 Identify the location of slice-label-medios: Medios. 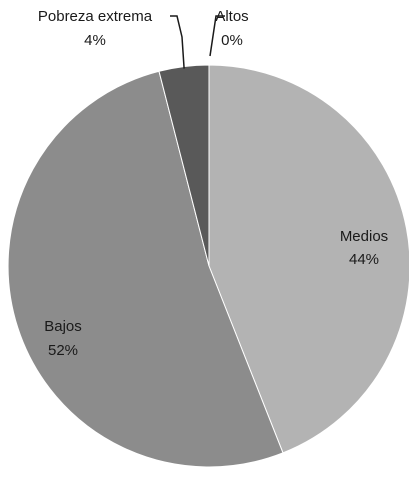
(364, 236).